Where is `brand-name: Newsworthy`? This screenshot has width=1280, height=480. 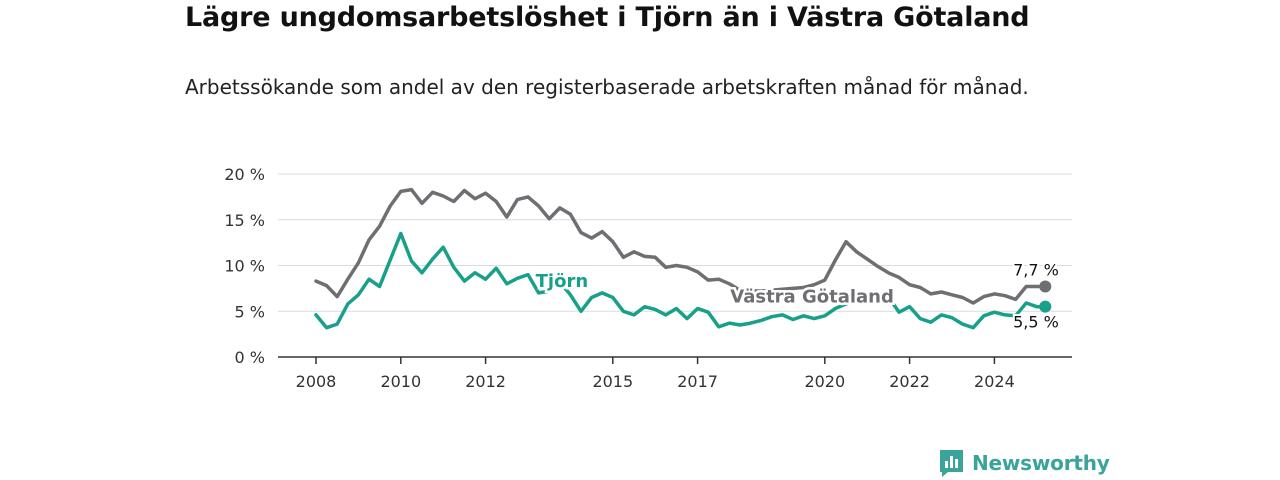 brand-name: Newsworthy is located at coordinates (1041, 463).